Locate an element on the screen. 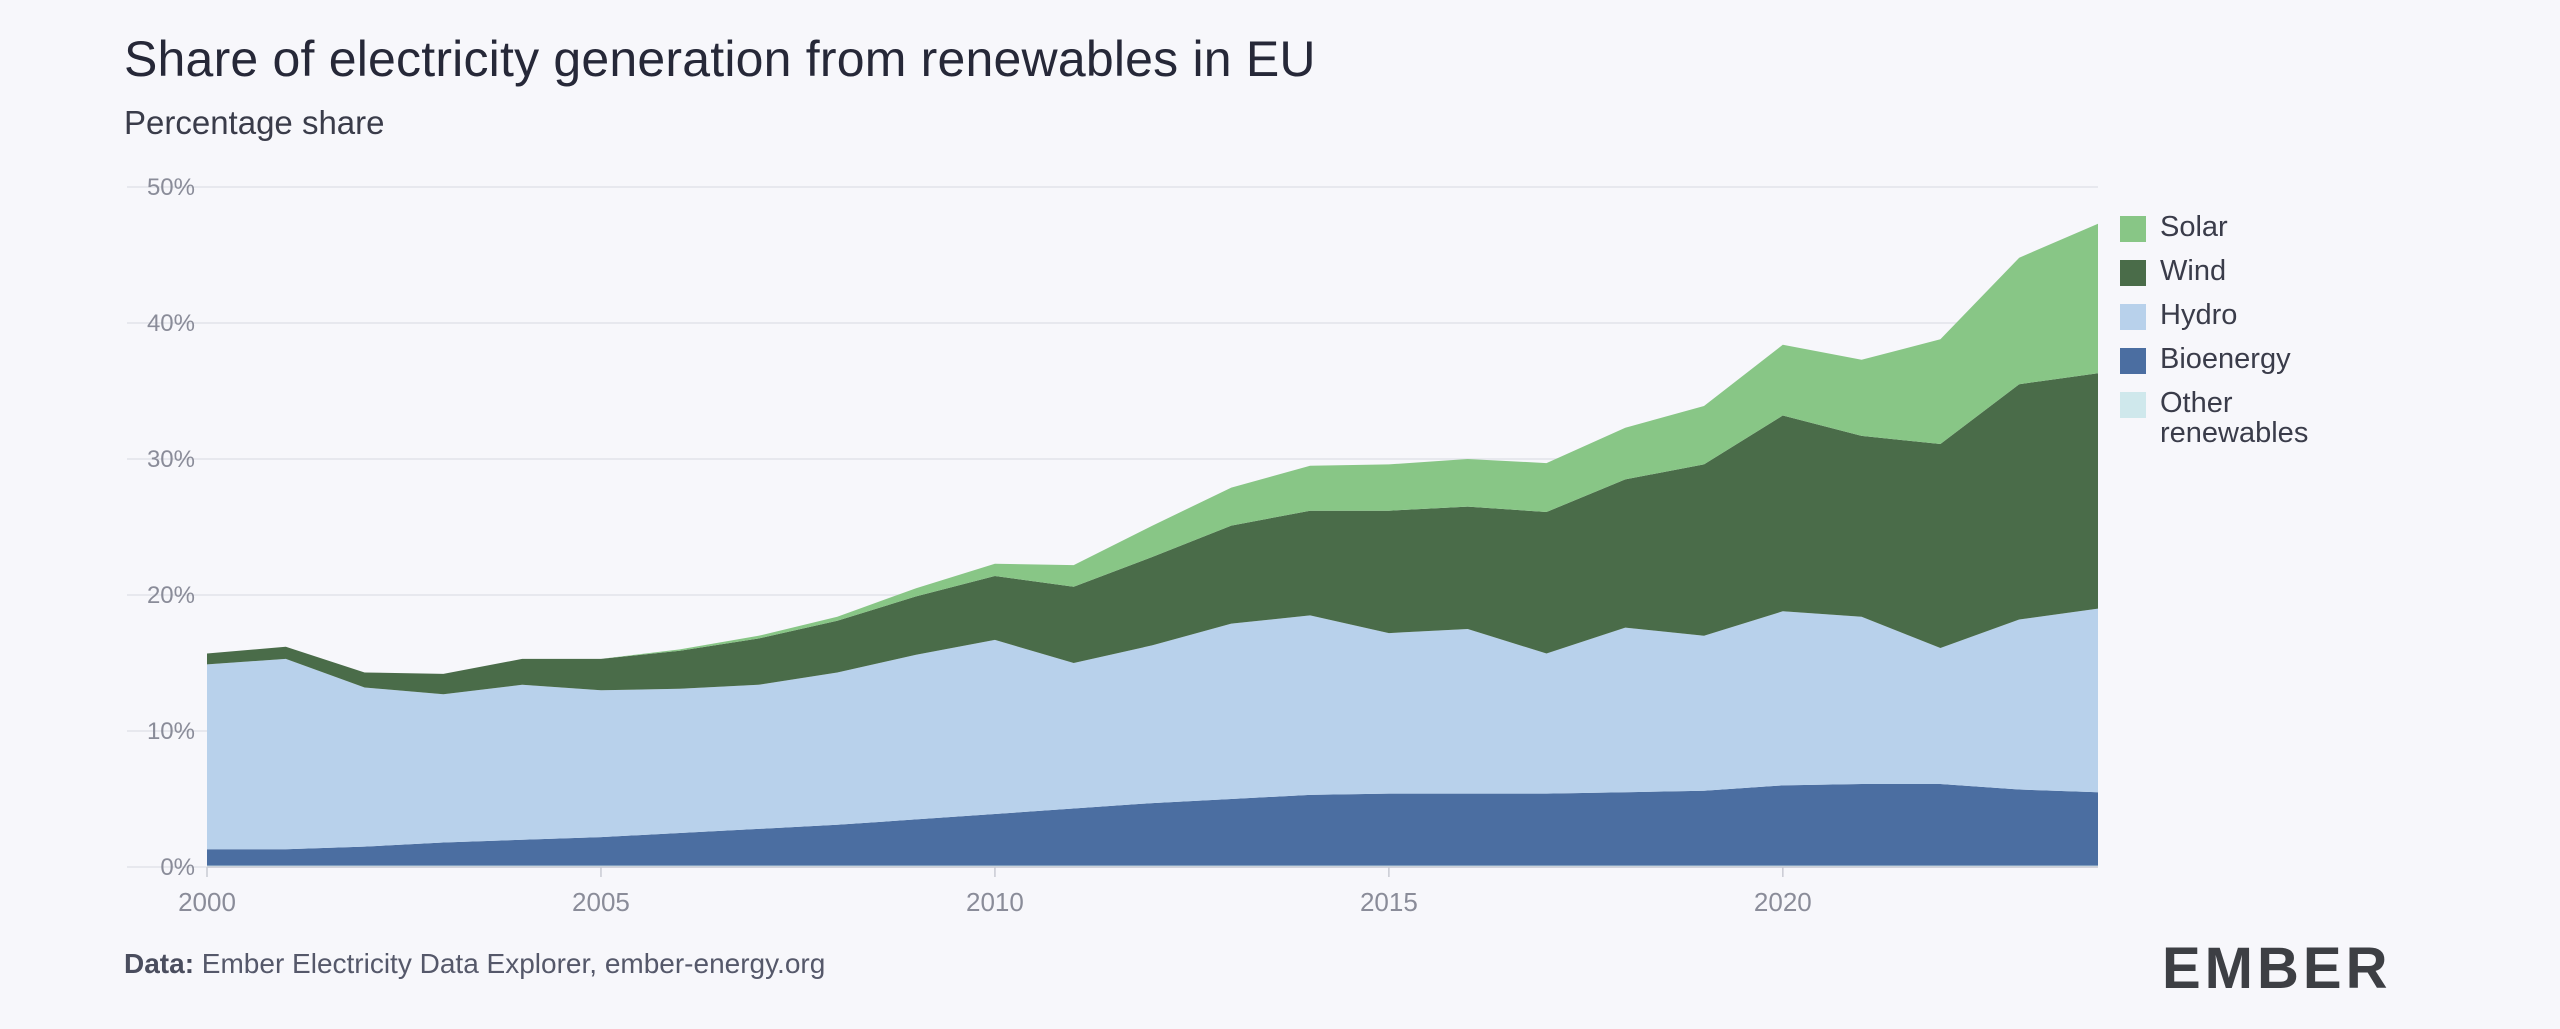 The width and height of the screenshot is (2560, 1029). x-tick-label: 2000 is located at coordinates (207, 902).